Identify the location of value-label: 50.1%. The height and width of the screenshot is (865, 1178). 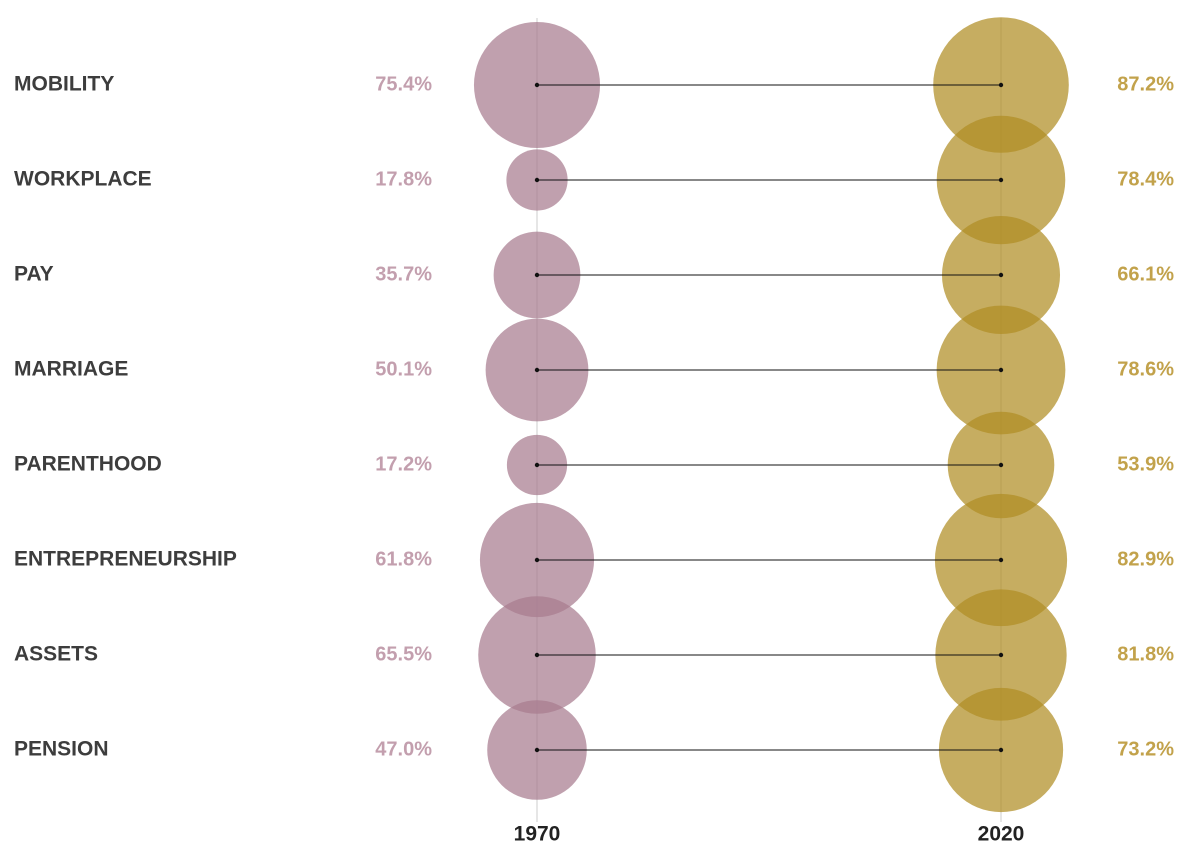
(403, 369).